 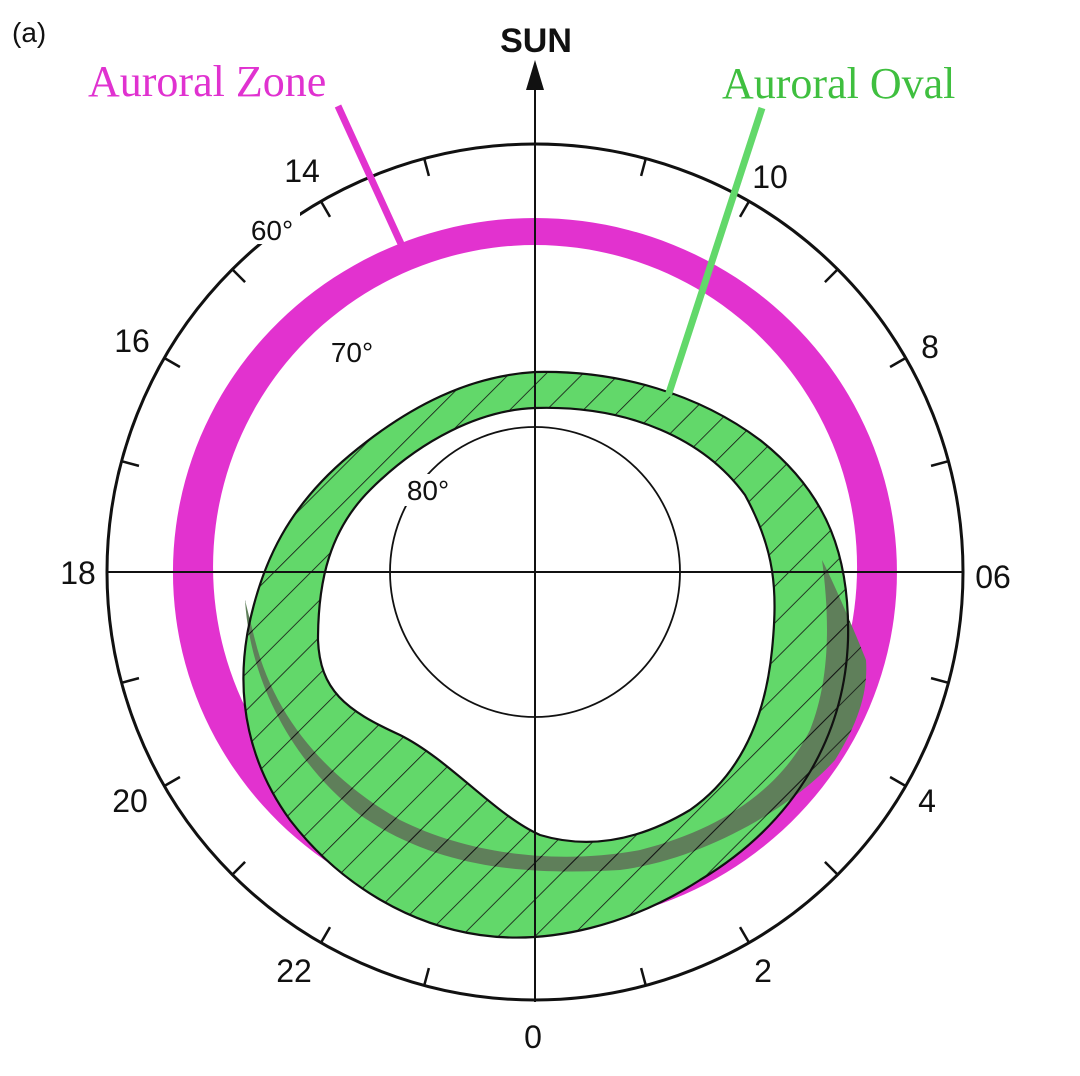 What do you see at coordinates (132, 341) in the screenshot?
I see `hour-label-16: 16` at bounding box center [132, 341].